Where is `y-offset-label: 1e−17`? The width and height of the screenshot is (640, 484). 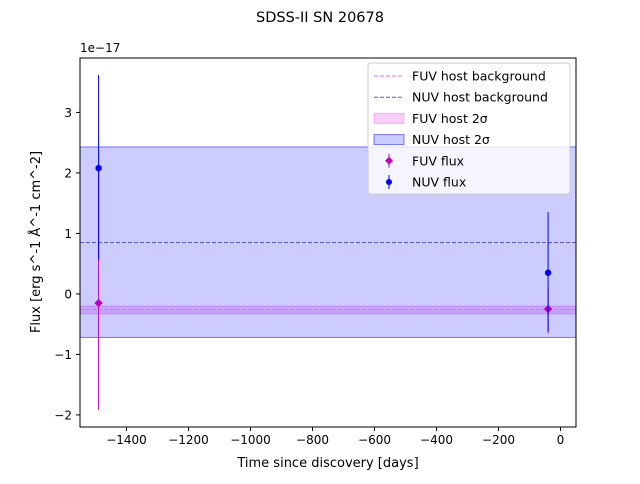 y-offset-label: 1e−17 is located at coordinates (100, 48).